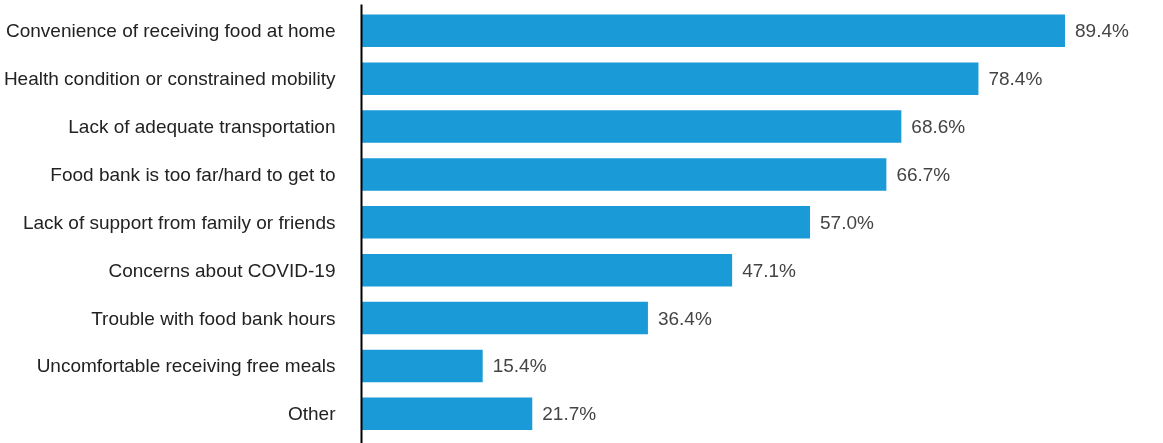 This screenshot has width=1163, height=443. Describe the element at coordinates (938, 127) in the screenshot. I see `data-label: 68.6%` at that location.